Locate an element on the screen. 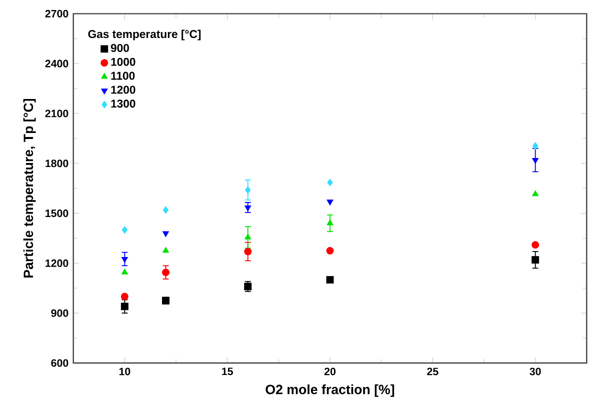 The image size is (598, 419). x-tick-label: 20 is located at coordinates (330, 372).